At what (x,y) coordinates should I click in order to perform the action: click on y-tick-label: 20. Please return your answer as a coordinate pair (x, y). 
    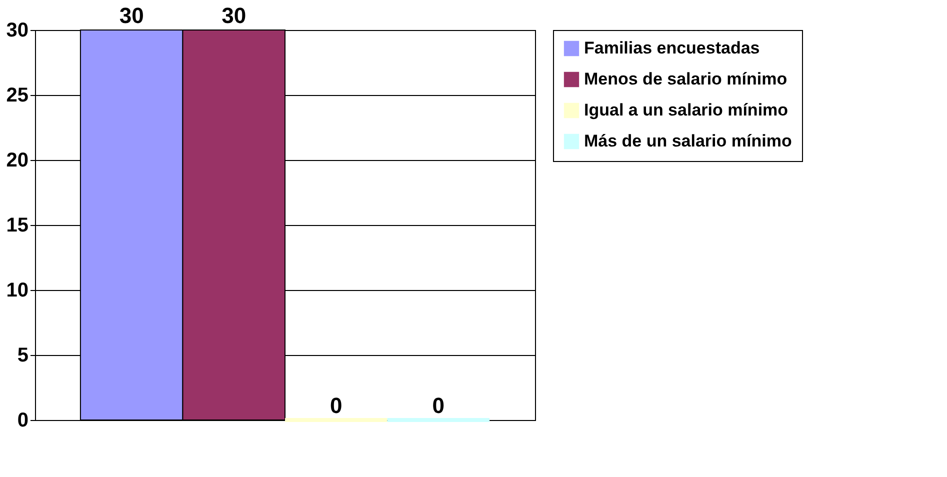
    Looking at the image, I should click on (17, 161).